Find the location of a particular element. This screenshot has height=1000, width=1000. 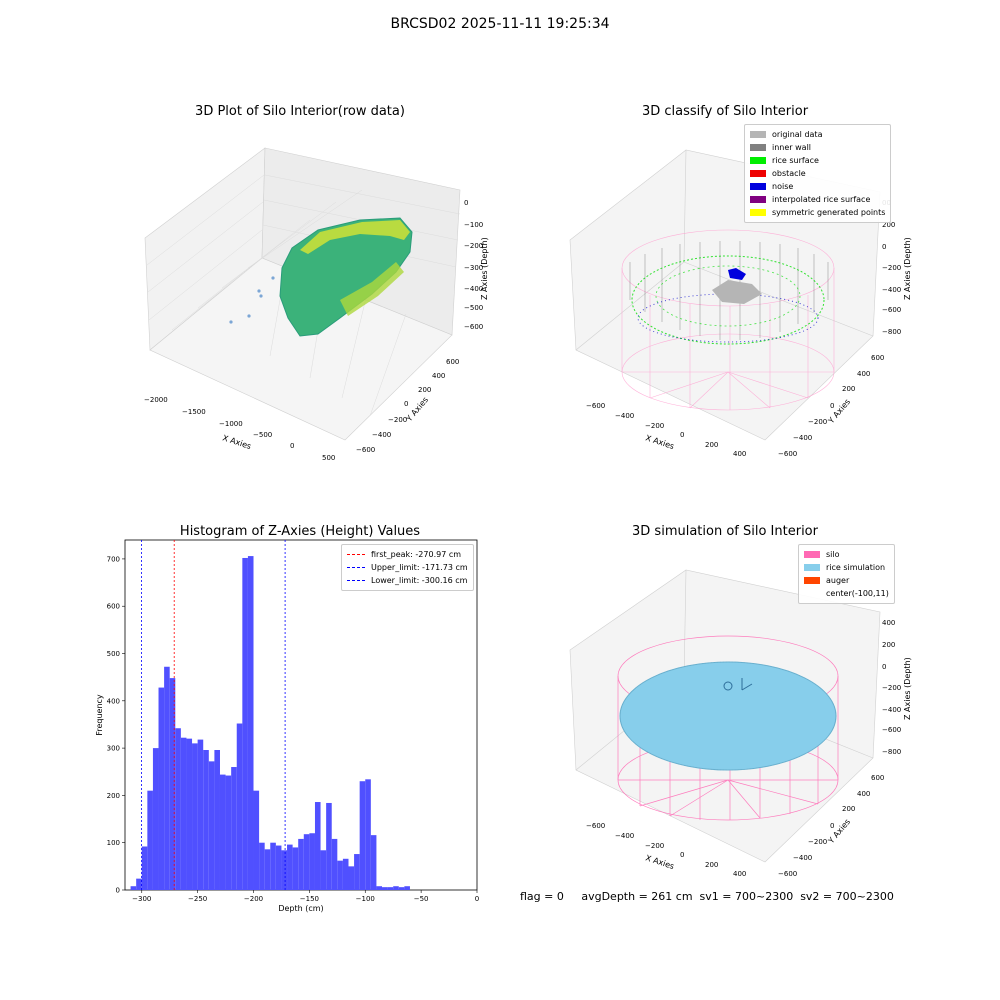

legend-inner-wall: inner wall is located at coordinates (817, 147).